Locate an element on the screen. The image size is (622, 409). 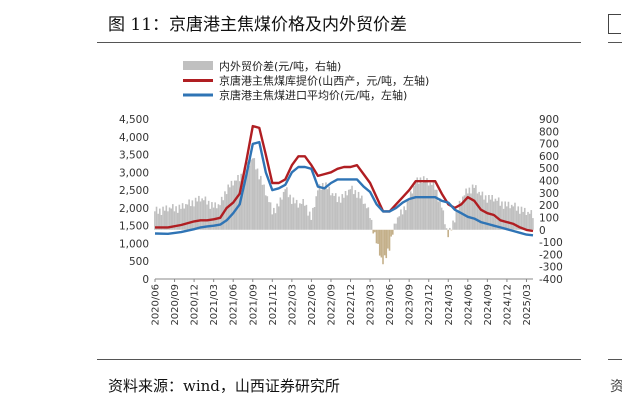
x-tick-label: 2024/03 is located at coordinates (449, 305).